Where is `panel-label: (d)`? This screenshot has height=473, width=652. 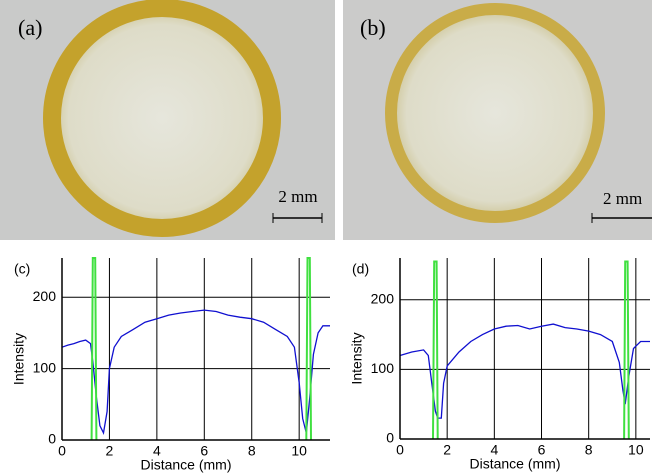 panel-label: (d) is located at coordinates (360, 269).